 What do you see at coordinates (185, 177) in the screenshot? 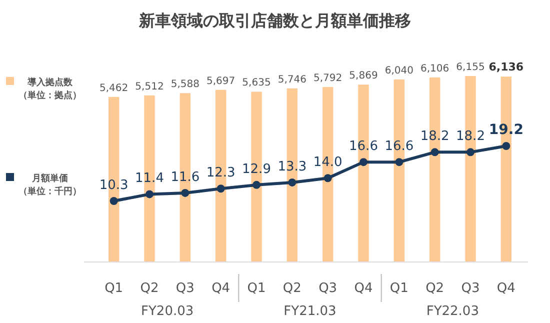
I see `data-label: 11.6` at bounding box center [185, 177].